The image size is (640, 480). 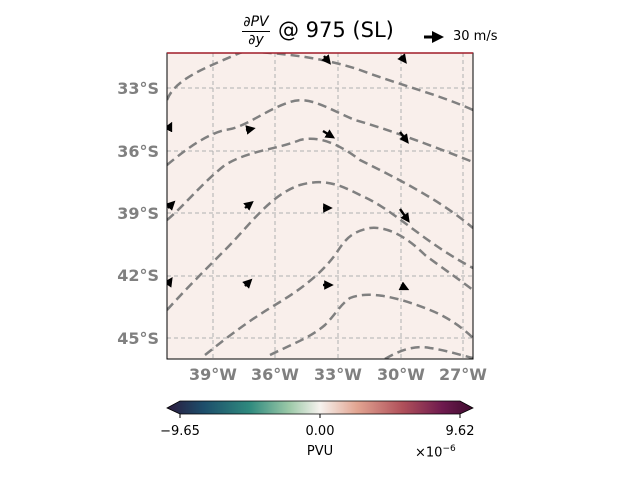 What do you see at coordinates (275, 374) in the screenshot?
I see `lon-tick-36w: 36°W` at bounding box center [275, 374].